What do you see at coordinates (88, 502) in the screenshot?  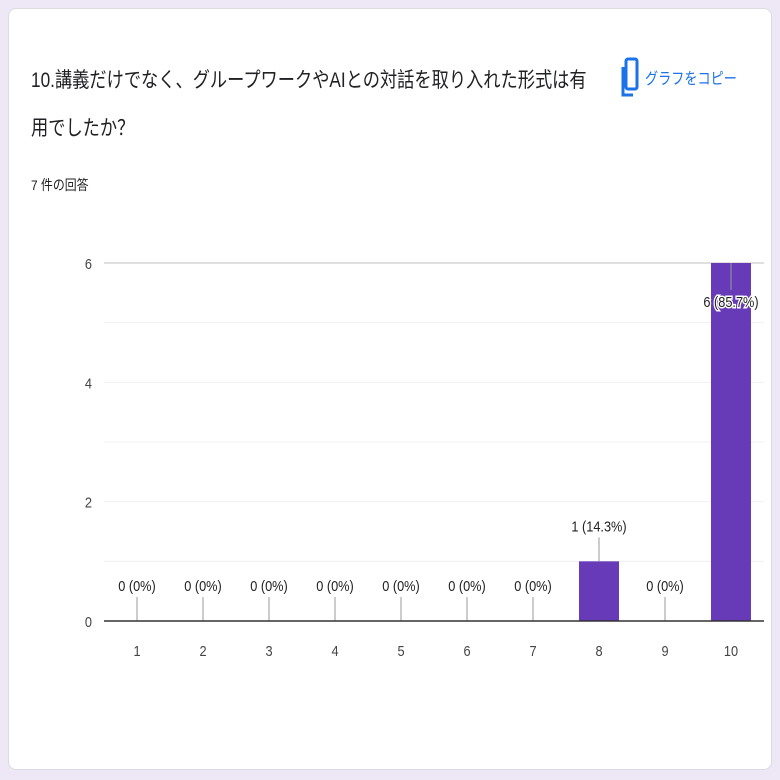 I see `y-tick-label: 2` at bounding box center [88, 502].